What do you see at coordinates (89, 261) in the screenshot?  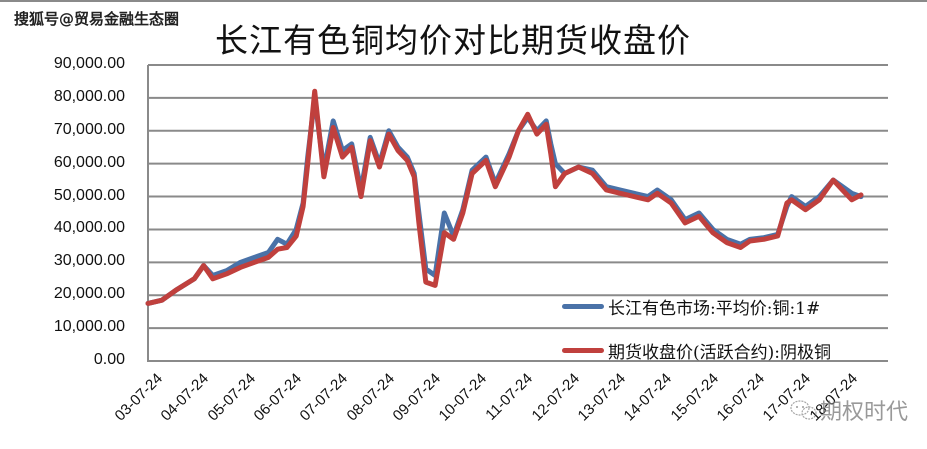 I see `y-tick-label: 30,000.00` at bounding box center [89, 261].